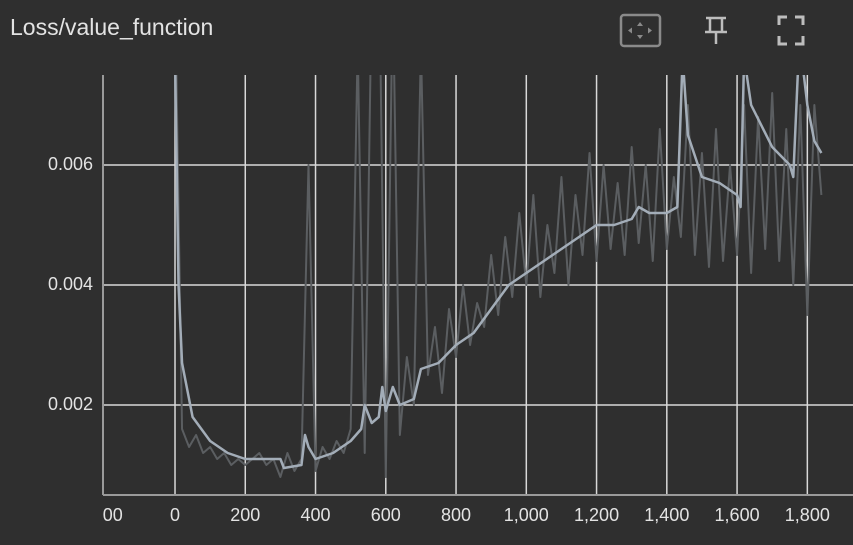 The width and height of the screenshot is (853, 545). Describe the element at coordinates (175, 515) in the screenshot. I see `x-tick-label: 0` at that location.